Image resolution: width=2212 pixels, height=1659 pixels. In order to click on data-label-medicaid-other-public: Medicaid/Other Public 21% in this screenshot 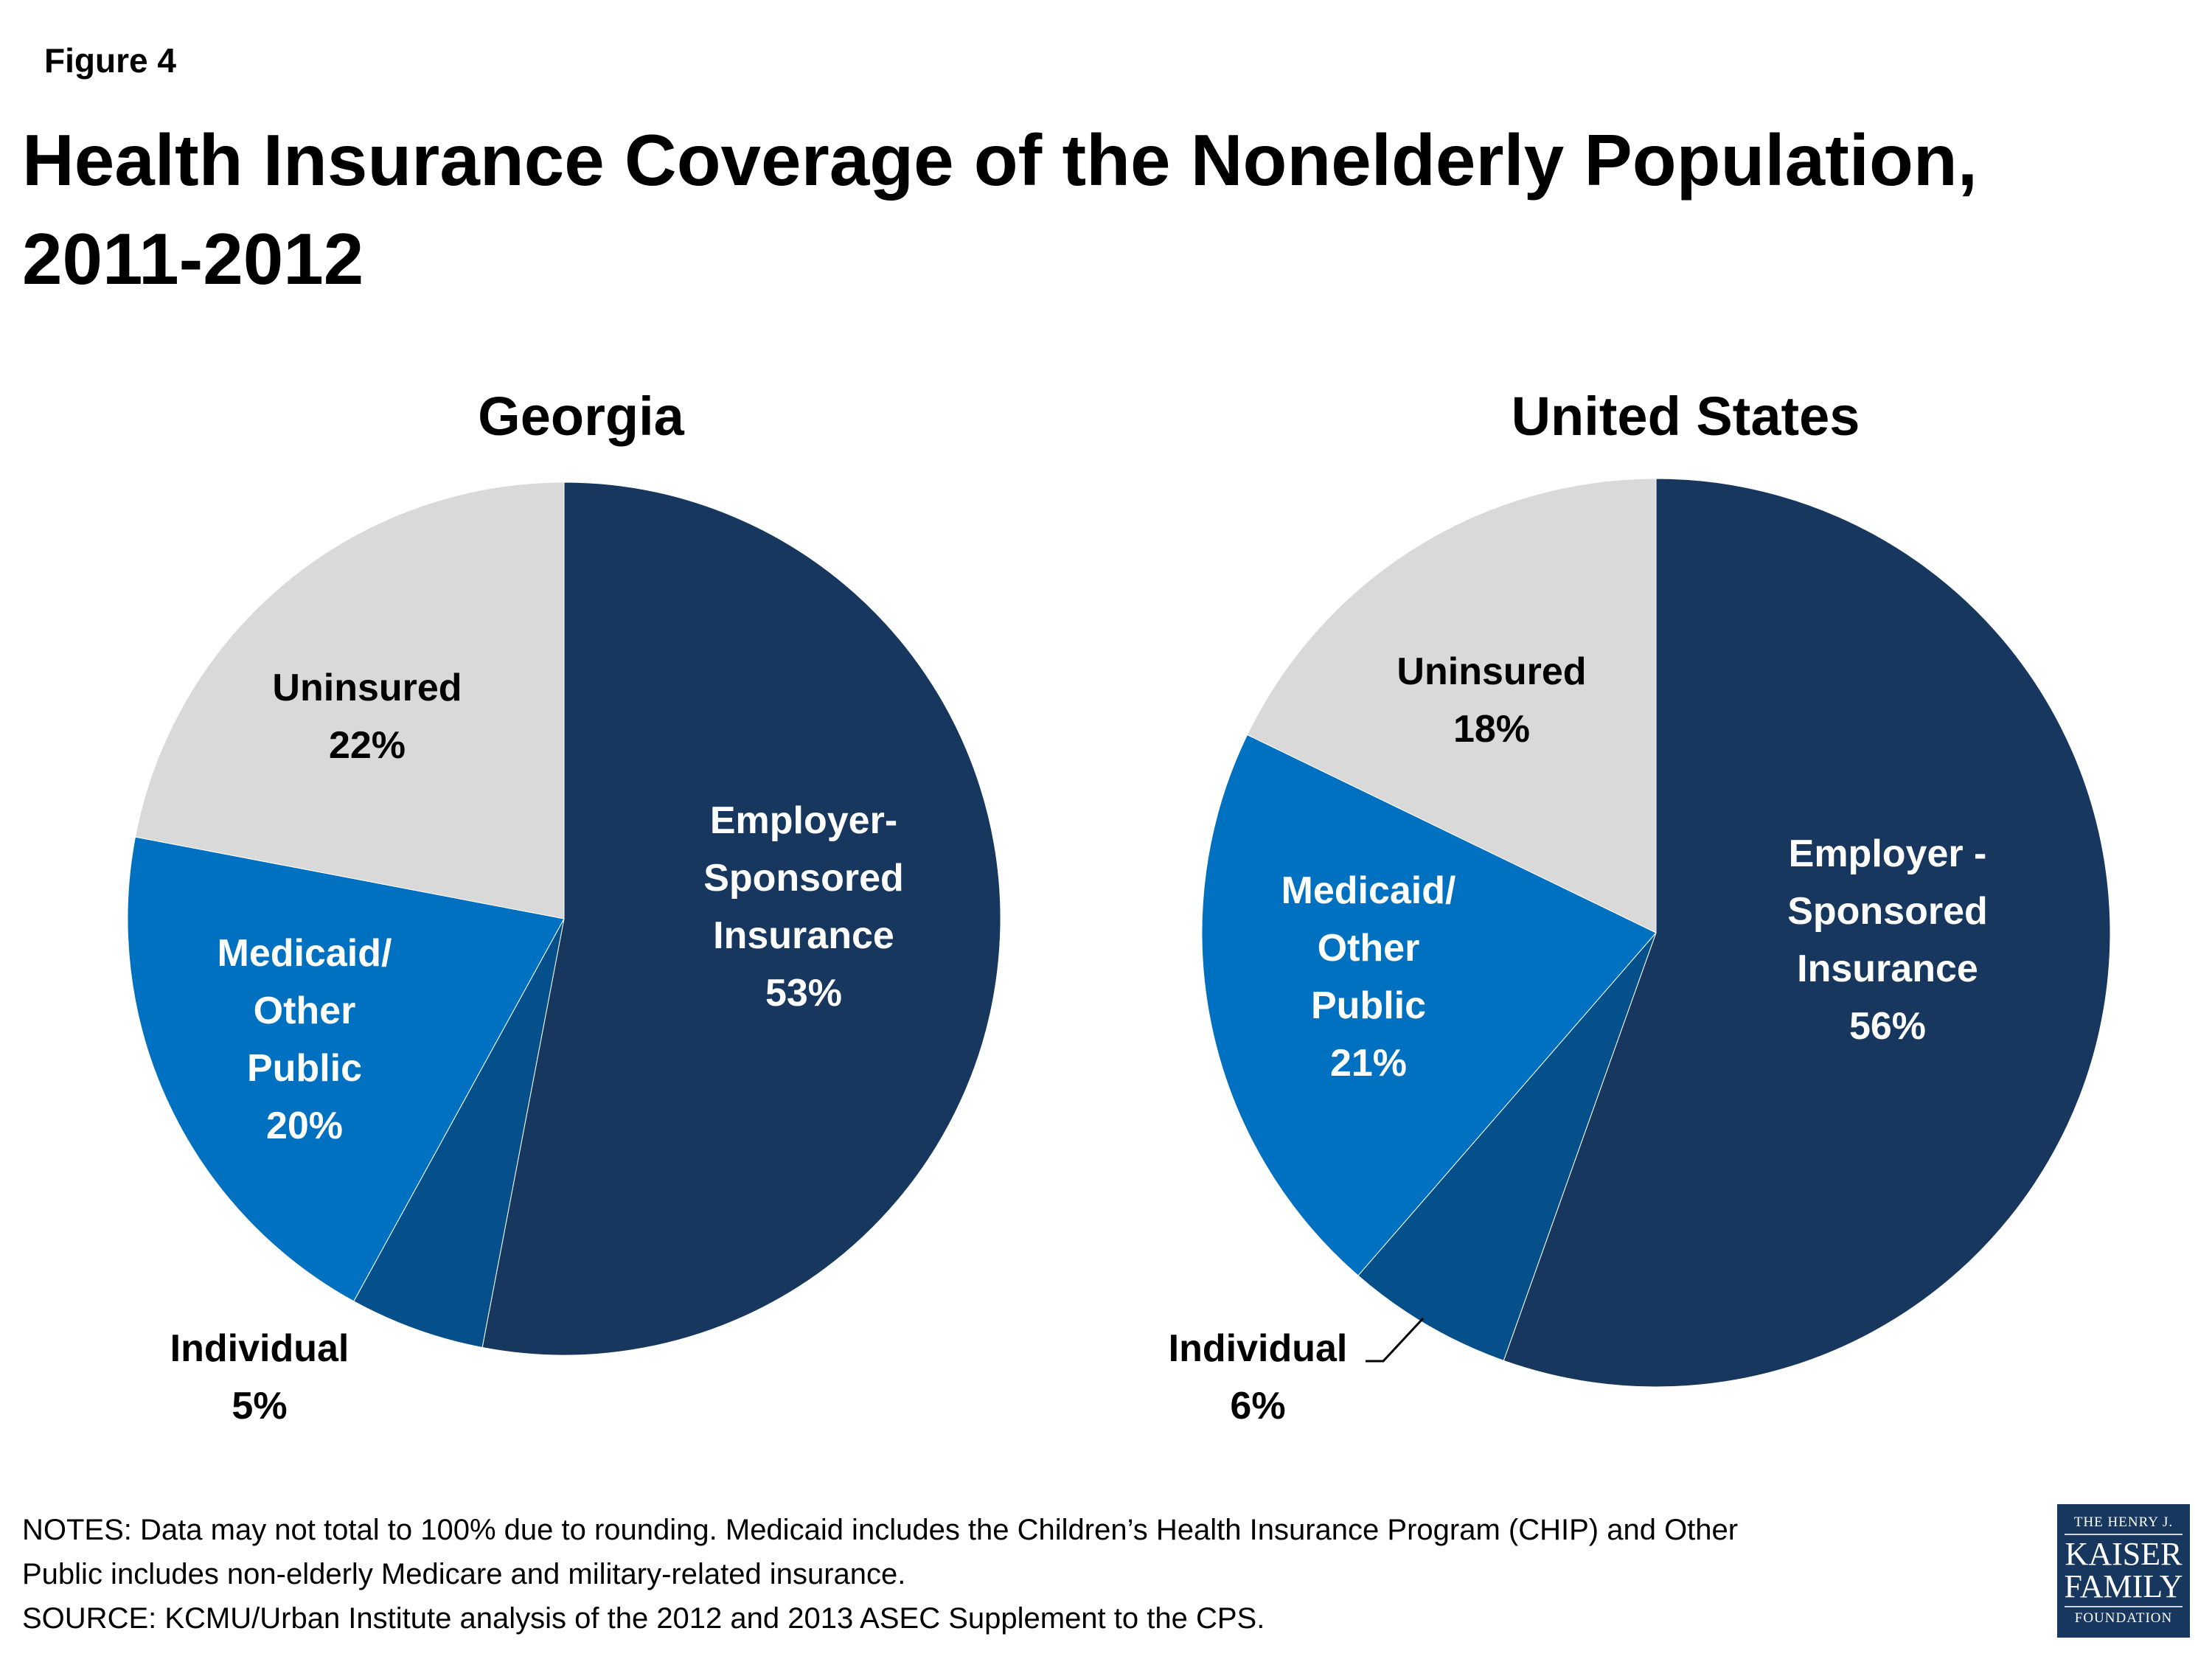, I will do `click(1368, 977)`.